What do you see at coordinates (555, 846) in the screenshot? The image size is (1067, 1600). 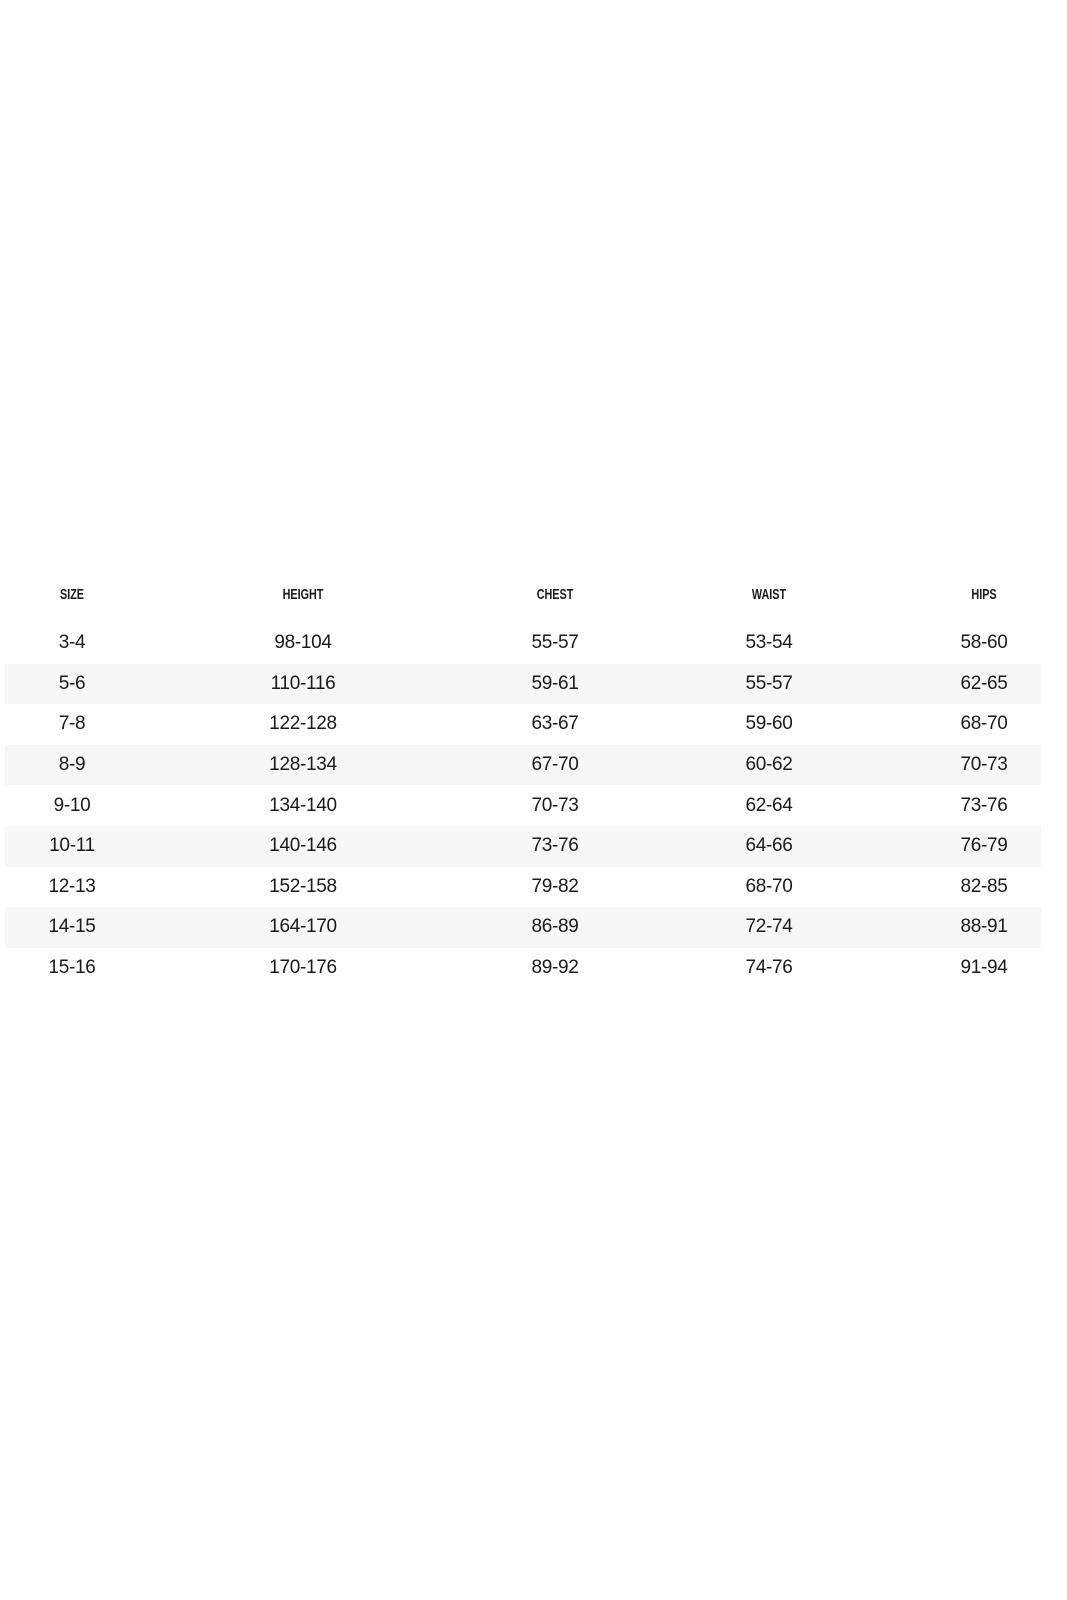 I see `cell-chest: 73-76` at bounding box center [555, 846].